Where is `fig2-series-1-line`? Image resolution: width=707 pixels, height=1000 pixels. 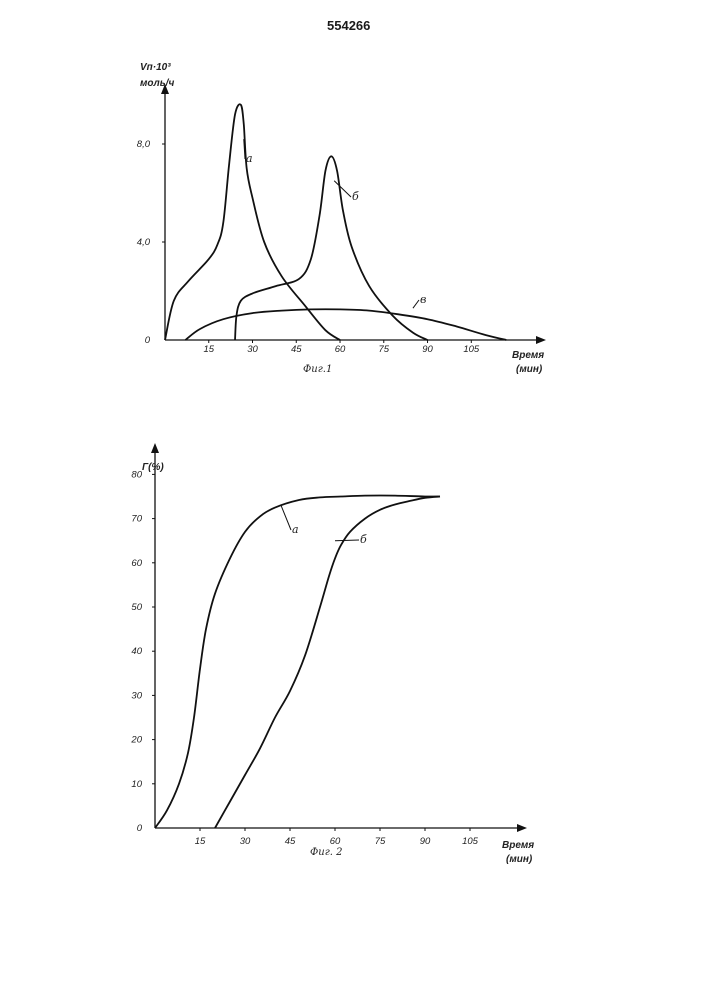 fig2-series-1-line is located at coordinates (297, 662).